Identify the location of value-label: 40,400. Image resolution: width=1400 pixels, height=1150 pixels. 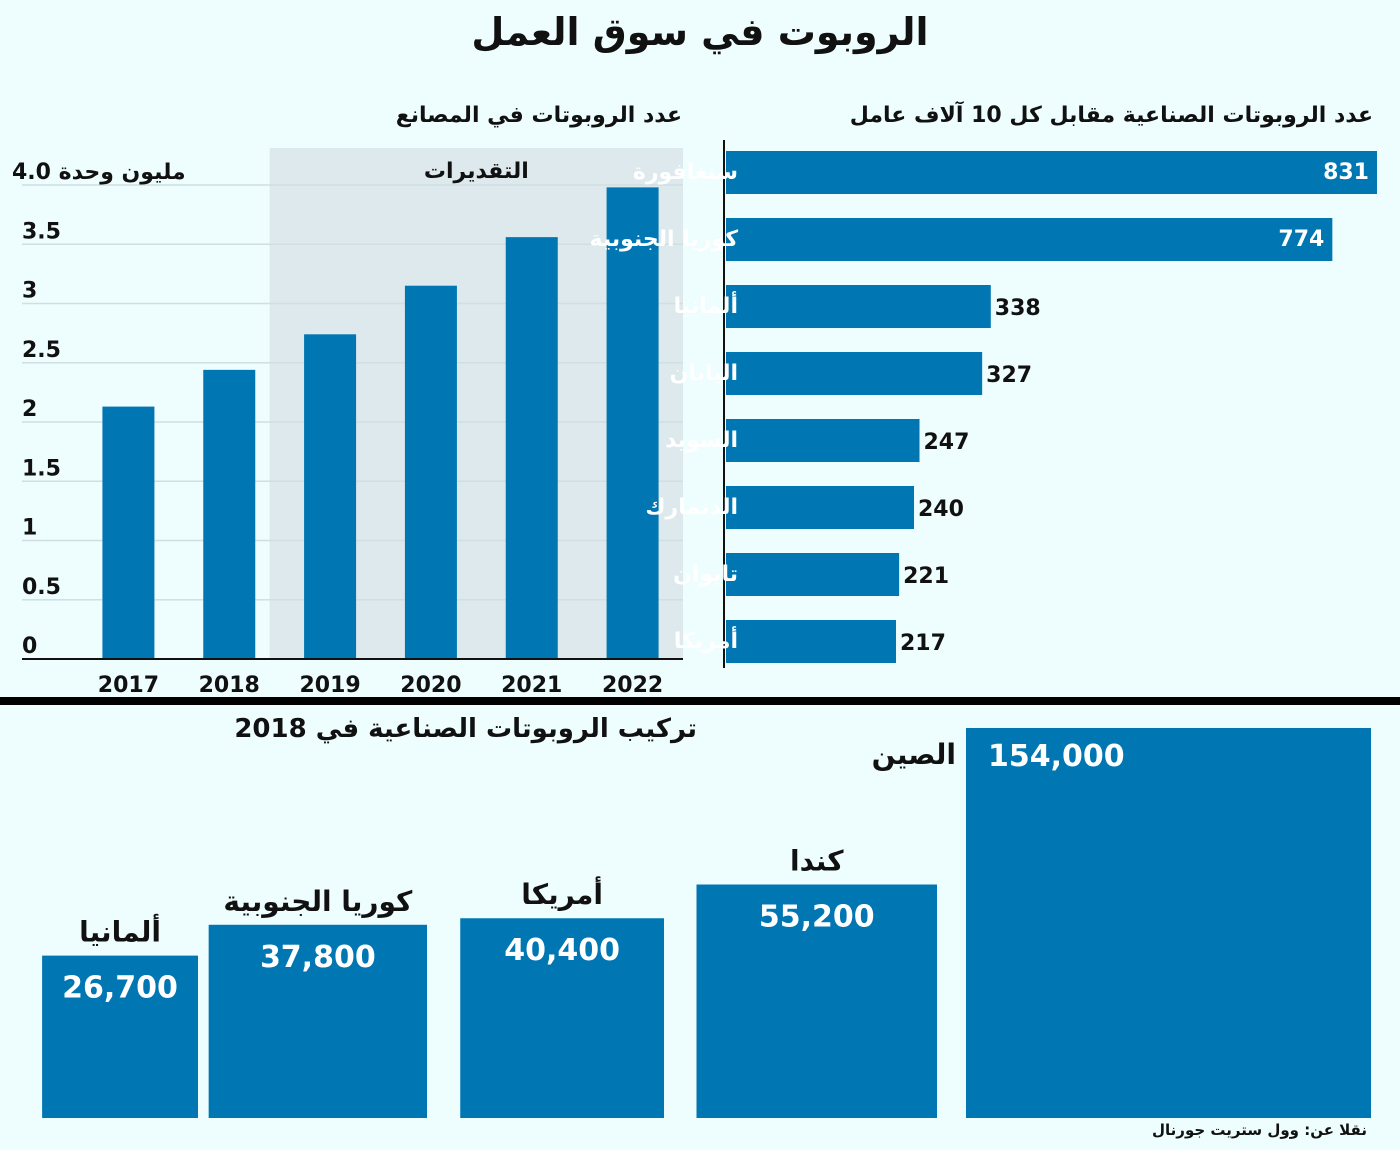
(562, 950).